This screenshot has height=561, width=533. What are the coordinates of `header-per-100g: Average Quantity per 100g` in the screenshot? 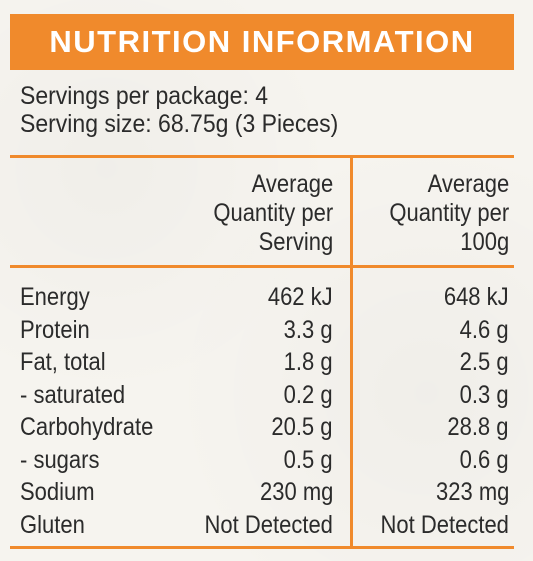 It's located at (449, 213).